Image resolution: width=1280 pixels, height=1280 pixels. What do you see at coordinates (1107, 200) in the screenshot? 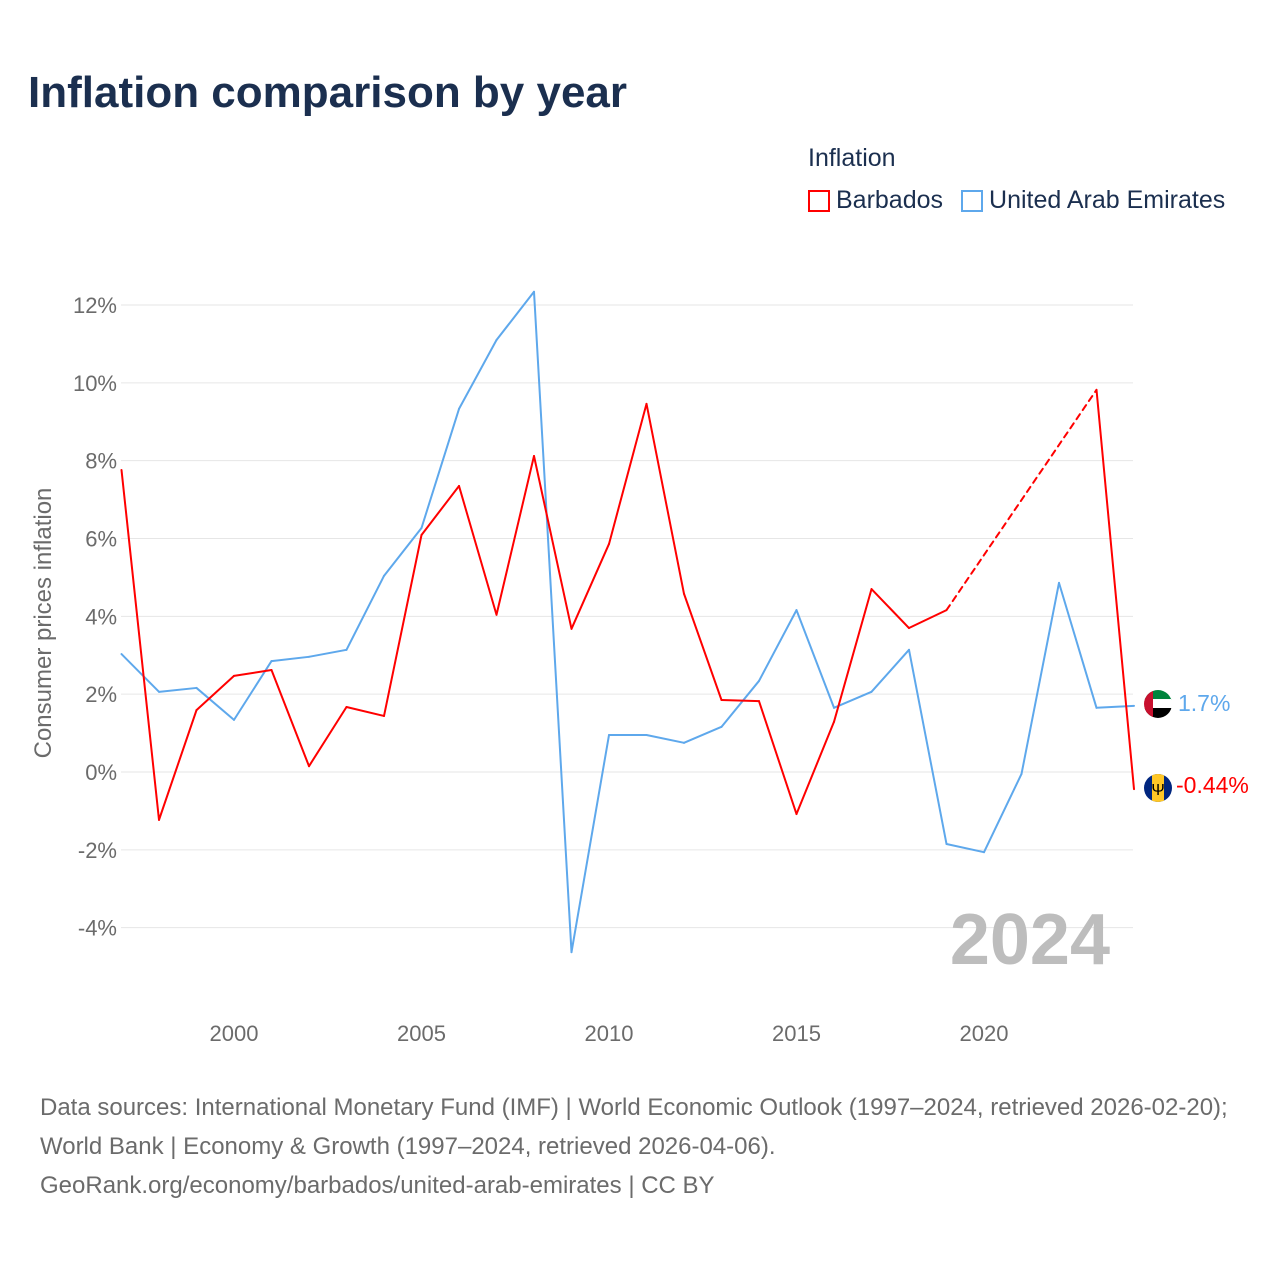
I see `legend-label: United Arab Emirates` at bounding box center [1107, 200].